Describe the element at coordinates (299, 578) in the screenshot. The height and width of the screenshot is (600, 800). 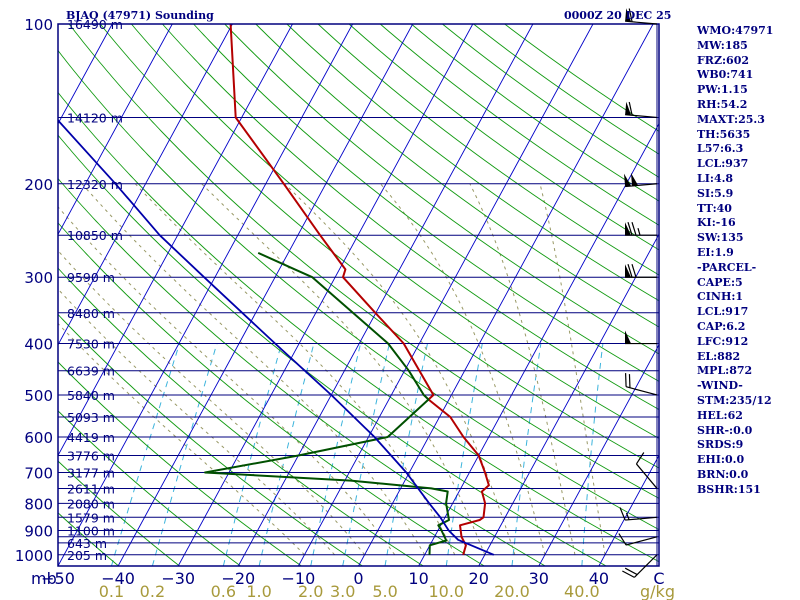
I see `temperature-tick-label: −10` at that location.